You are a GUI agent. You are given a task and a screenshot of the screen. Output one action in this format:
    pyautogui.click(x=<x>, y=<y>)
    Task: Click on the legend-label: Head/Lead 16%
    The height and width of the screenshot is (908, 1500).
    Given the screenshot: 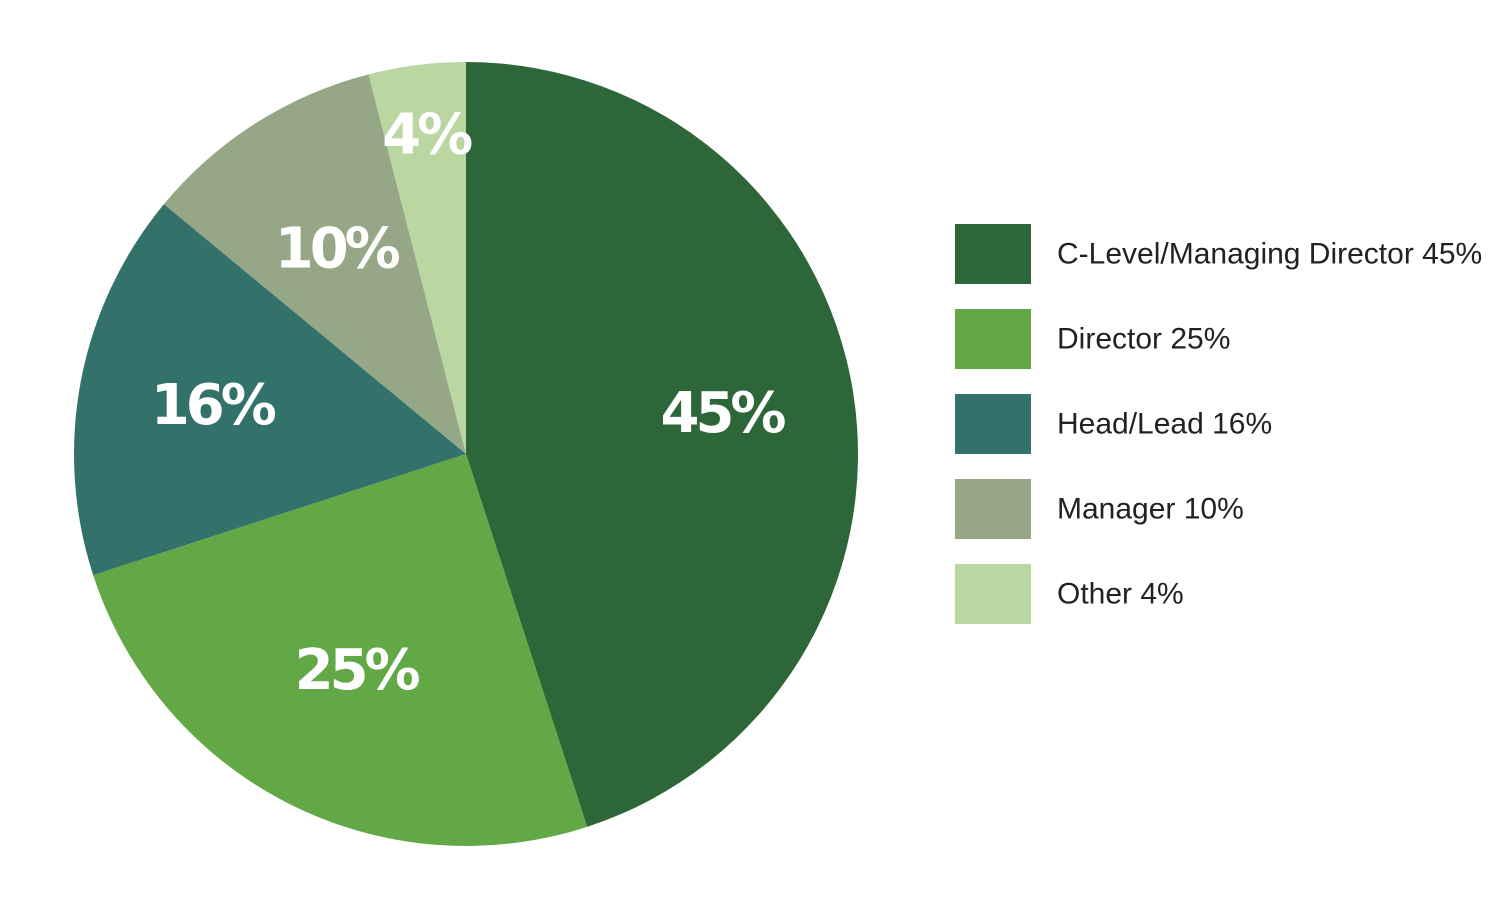 What is the action you would take?
    pyautogui.click(x=1164, y=424)
    